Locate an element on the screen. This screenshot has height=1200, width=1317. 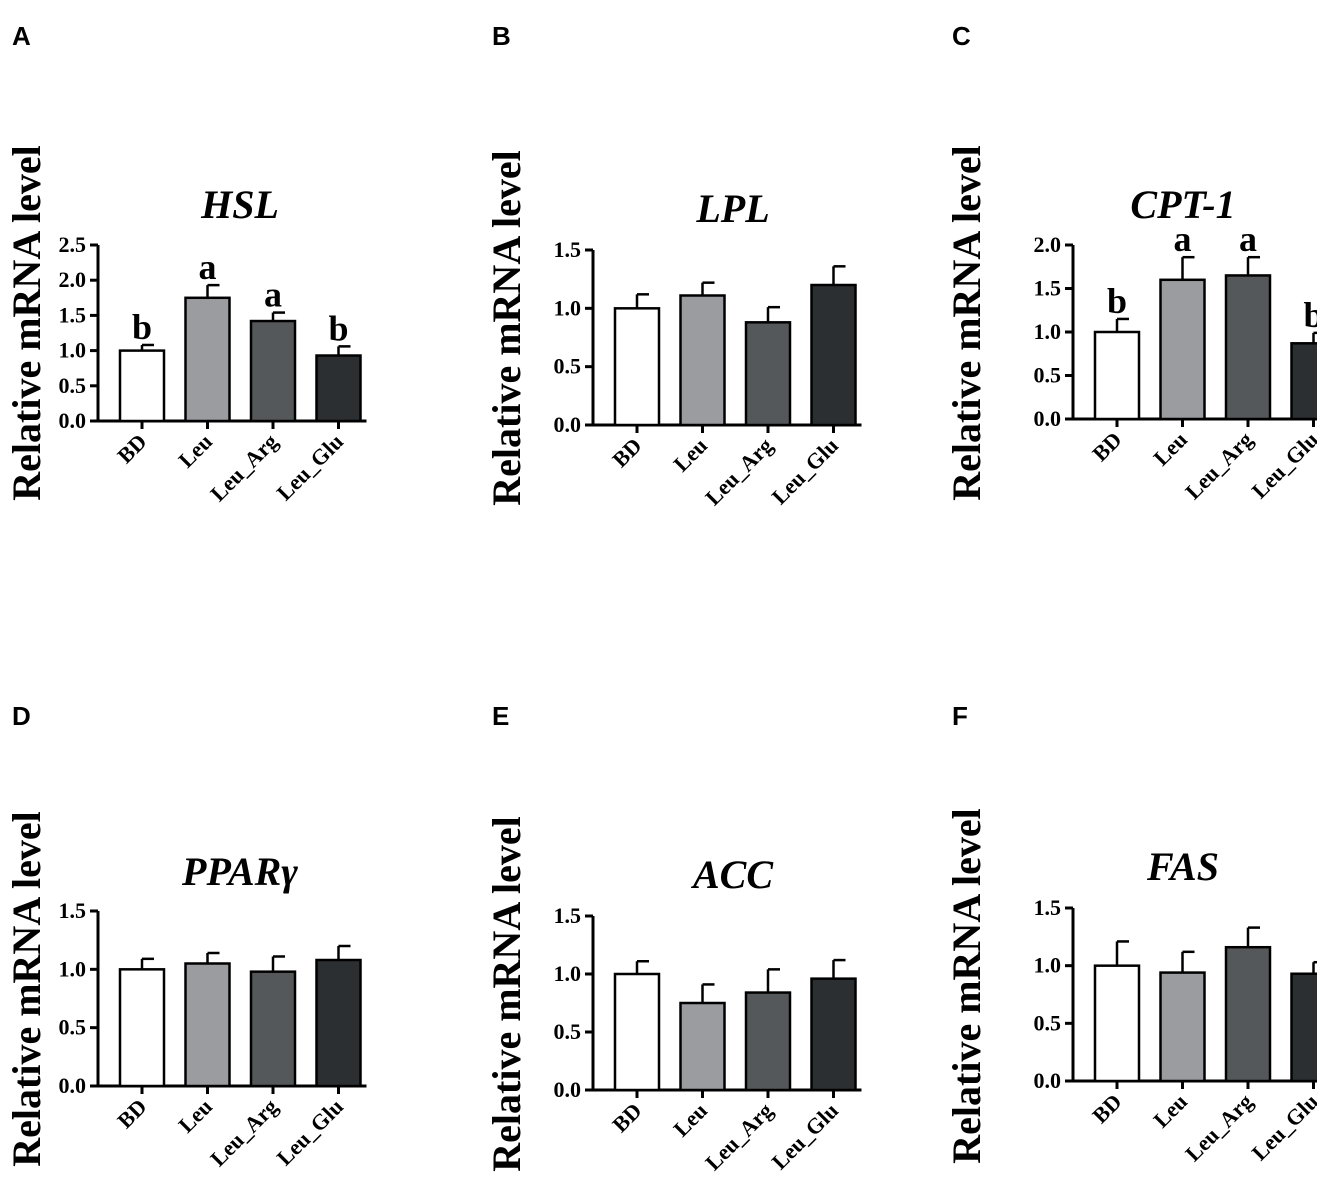
chart-title: FAS is located at coordinates (1182, 866).